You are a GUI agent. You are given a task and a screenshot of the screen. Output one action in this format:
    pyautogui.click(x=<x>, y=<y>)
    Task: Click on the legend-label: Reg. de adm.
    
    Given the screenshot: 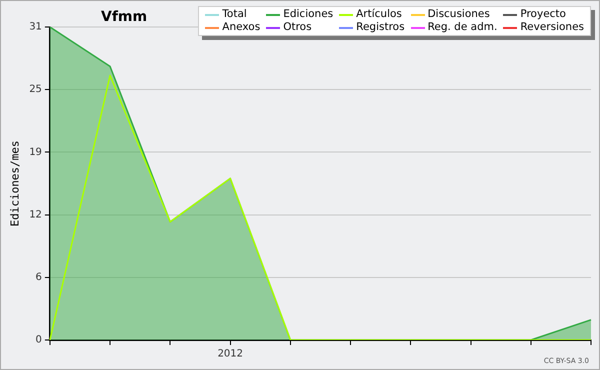 What is the action you would take?
    pyautogui.click(x=463, y=27)
    